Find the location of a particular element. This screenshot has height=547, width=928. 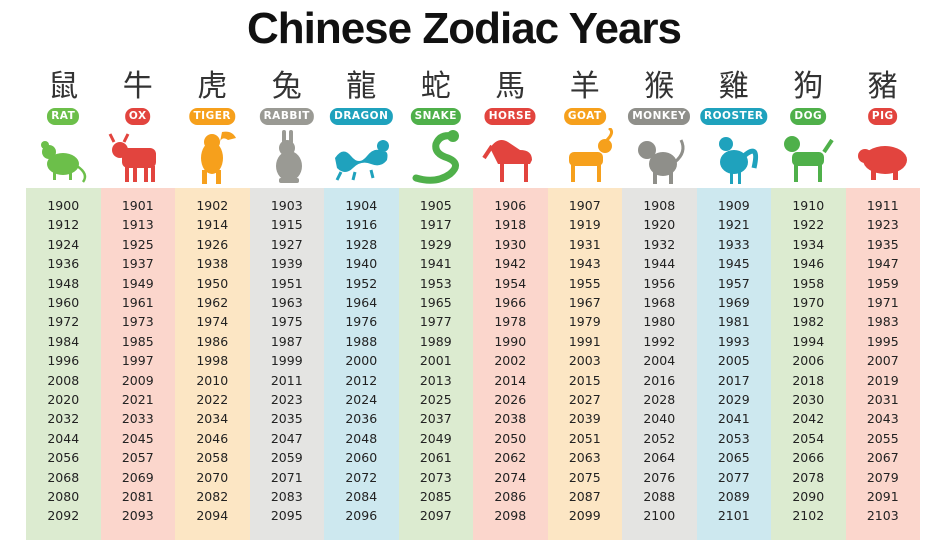

horse-icon is located at coordinates (507, 161).